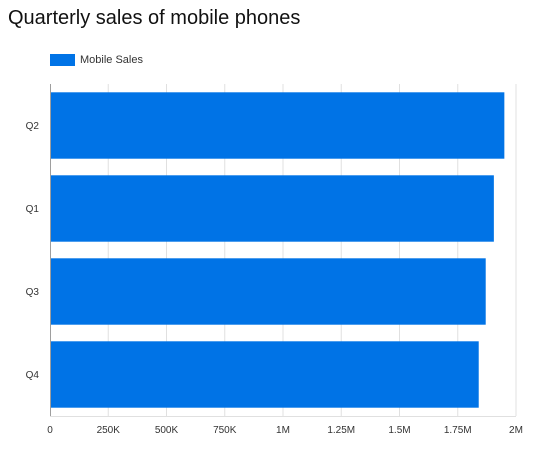 The width and height of the screenshot is (537, 451). I want to click on bar-q1, so click(272, 208).